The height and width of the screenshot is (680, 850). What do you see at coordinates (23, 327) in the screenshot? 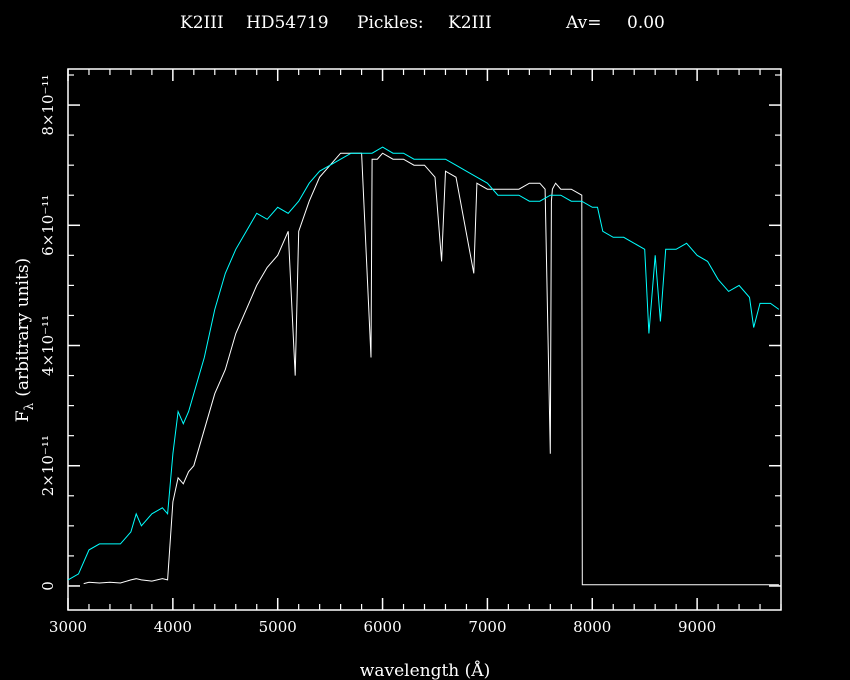
I see `y-axis-label-rest: (arbitrary units)` at bounding box center [23, 327].